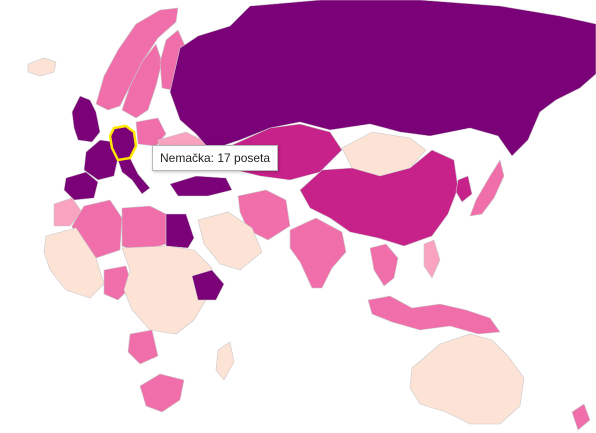  What do you see at coordinates (143, 347) in the screenshot?
I see `country-angola` at bounding box center [143, 347].